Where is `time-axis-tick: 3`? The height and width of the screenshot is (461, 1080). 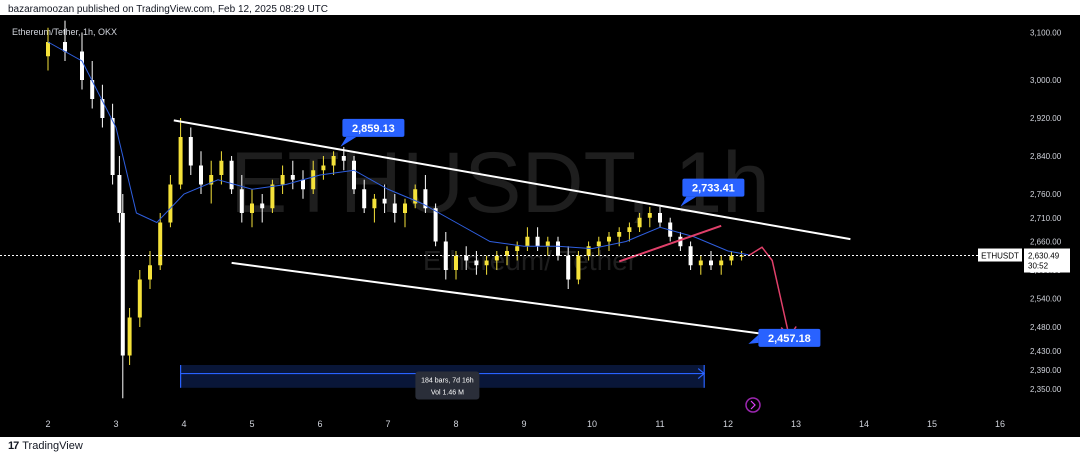
time-axis-tick: 3 is located at coordinates (115, 424).